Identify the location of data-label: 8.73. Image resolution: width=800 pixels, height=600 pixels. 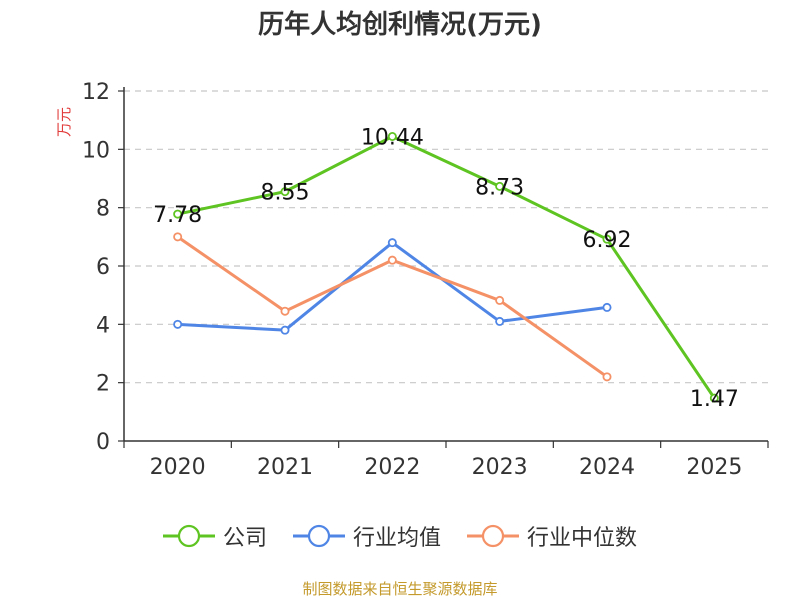
(499, 187).